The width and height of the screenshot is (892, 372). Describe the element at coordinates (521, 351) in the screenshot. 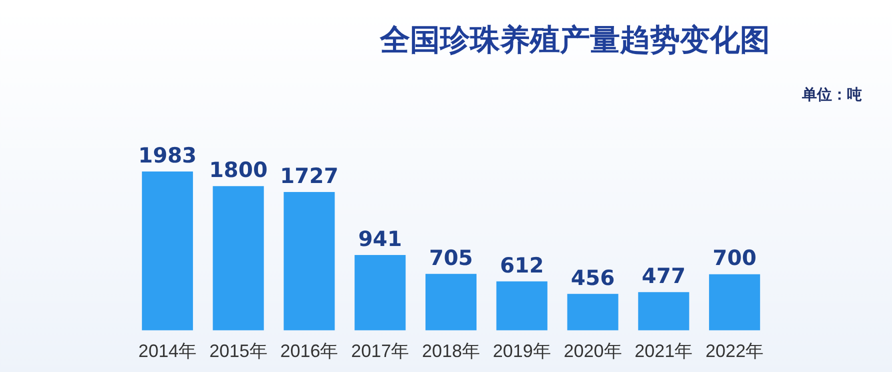

I see `x-tick-label: 2019年` at that location.